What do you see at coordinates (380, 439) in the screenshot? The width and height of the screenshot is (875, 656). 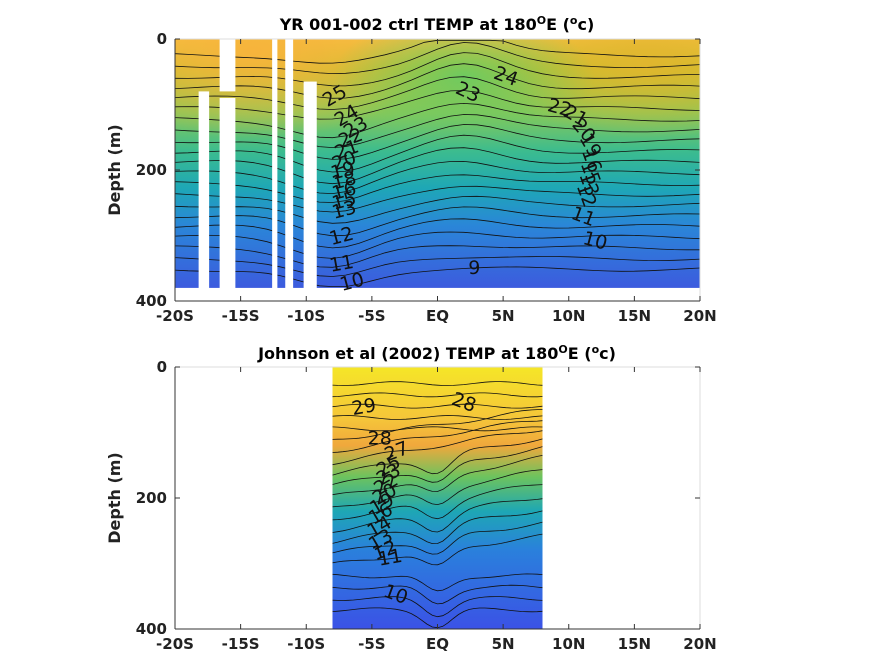 I see `contour-label: 28` at bounding box center [380, 439].